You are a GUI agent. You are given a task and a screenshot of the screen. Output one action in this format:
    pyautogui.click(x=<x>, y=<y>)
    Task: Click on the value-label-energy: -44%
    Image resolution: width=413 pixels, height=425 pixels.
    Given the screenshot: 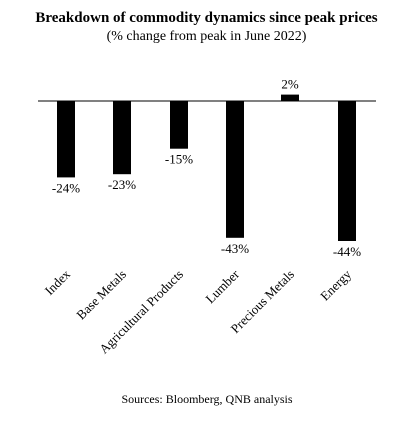 What is the action you would take?
    pyautogui.click(x=347, y=251)
    